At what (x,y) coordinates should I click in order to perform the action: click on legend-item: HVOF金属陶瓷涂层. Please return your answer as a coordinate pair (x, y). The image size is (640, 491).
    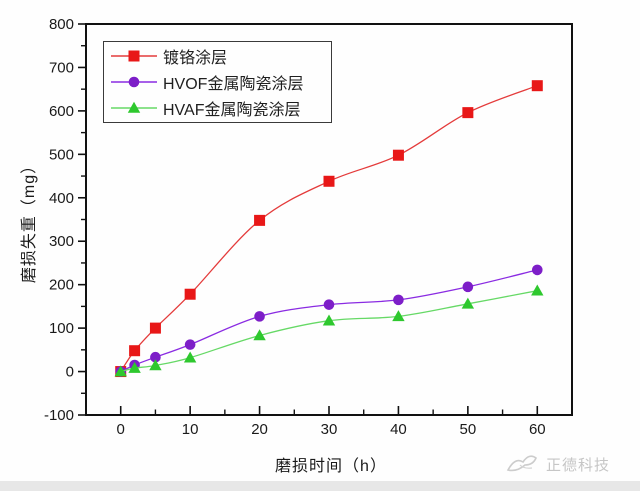
    Looking at the image, I should click on (221, 82).